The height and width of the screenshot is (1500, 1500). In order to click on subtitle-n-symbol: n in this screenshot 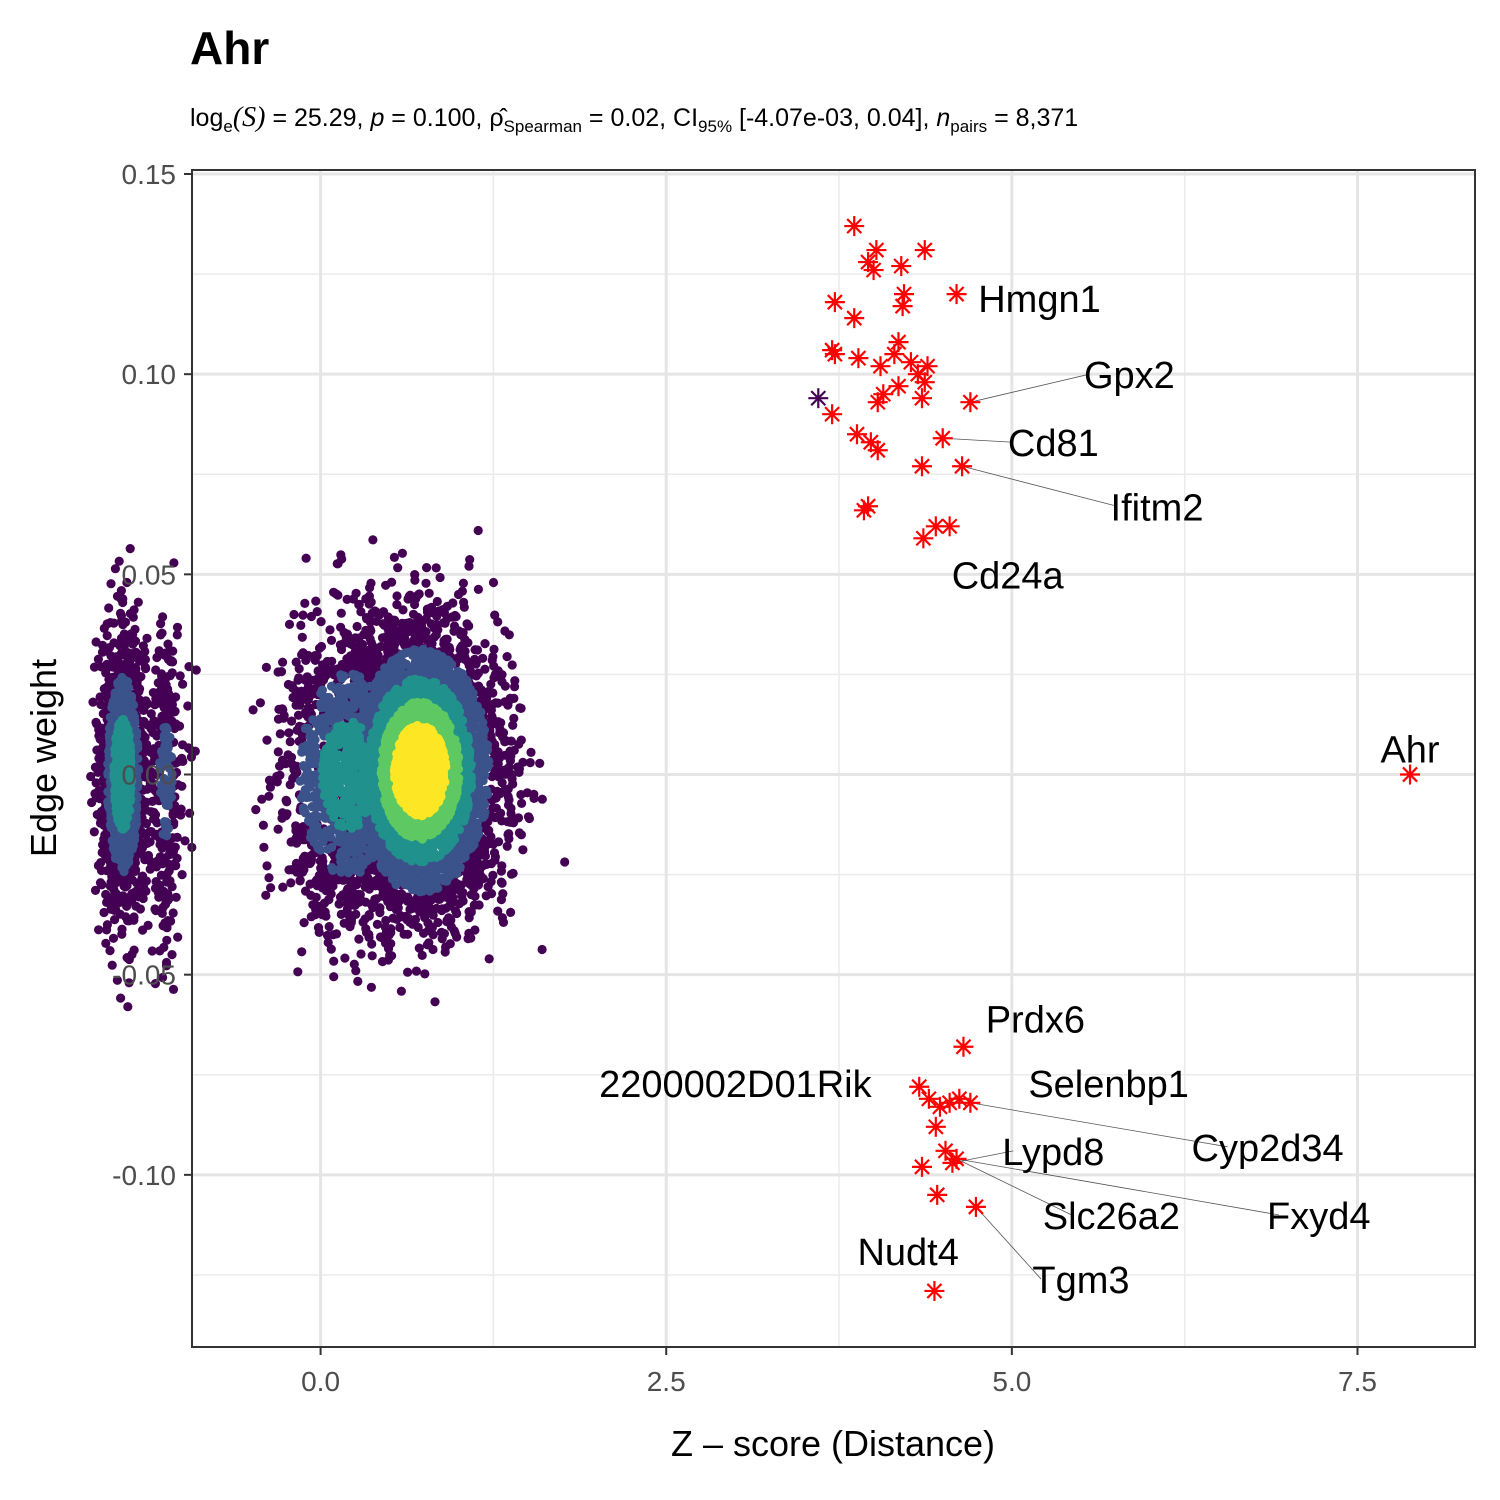, I will do `click(943, 118)`.